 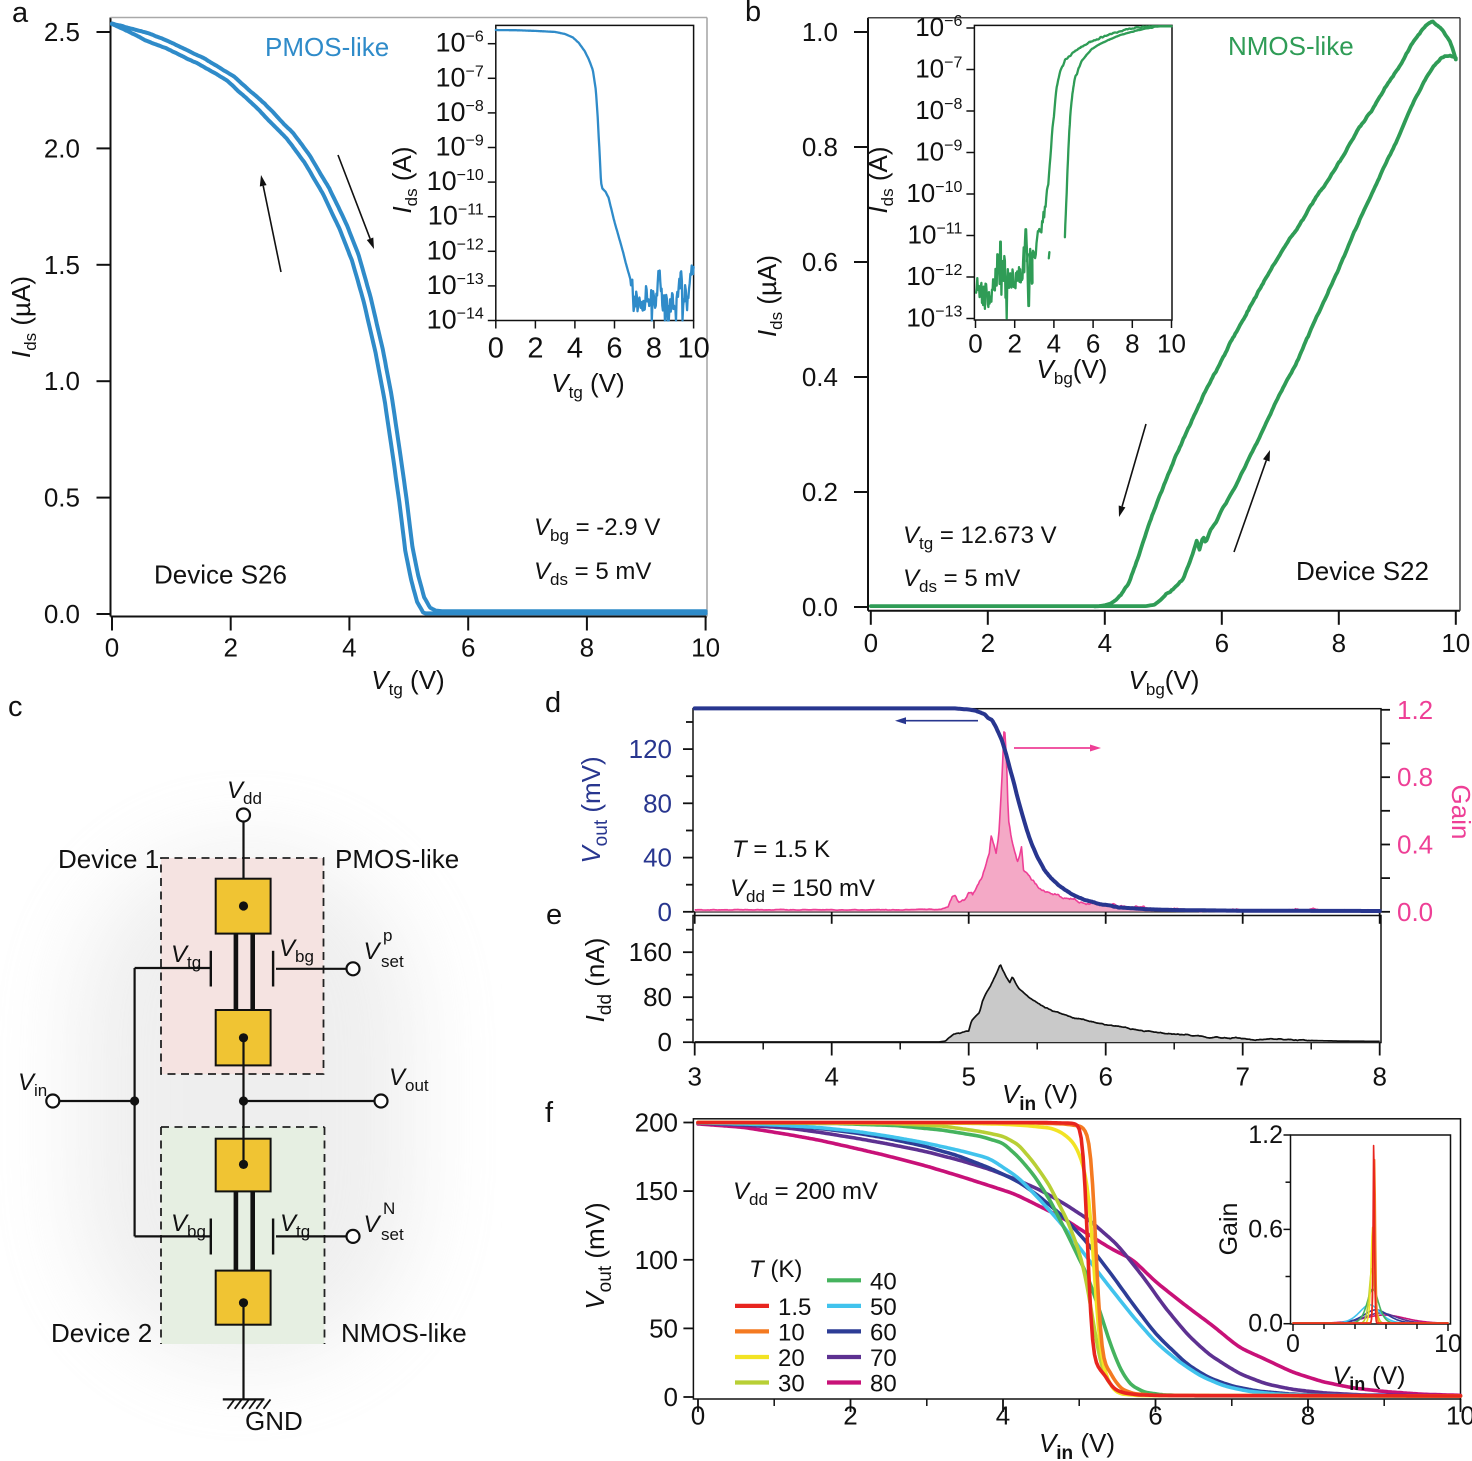 What do you see at coordinates (186, 956) in the screenshot?
I see `svg-text: Vtg` at bounding box center [186, 956].